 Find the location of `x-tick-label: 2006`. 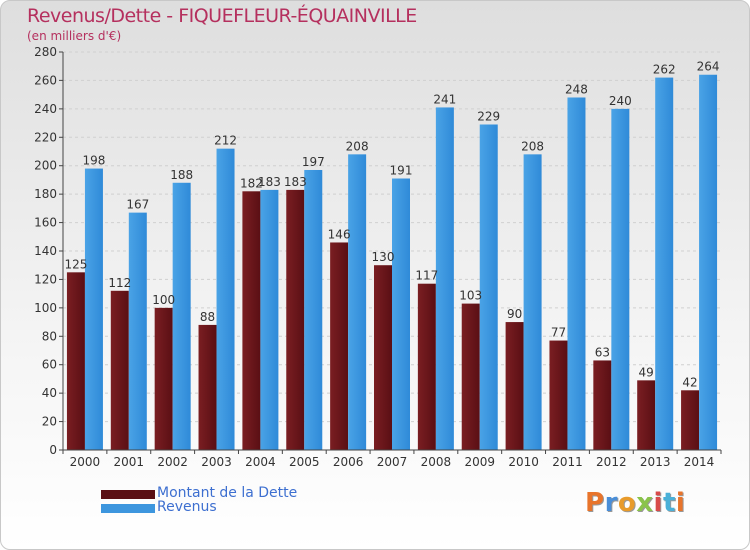

x-tick-label: 2006 is located at coordinates (348, 462).